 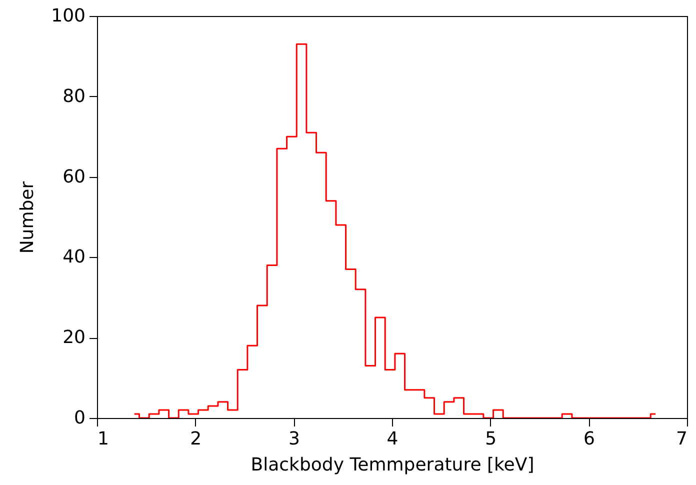 What do you see at coordinates (294, 439) in the screenshot?
I see `x-tick-label: 3` at bounding box center [294, 439].